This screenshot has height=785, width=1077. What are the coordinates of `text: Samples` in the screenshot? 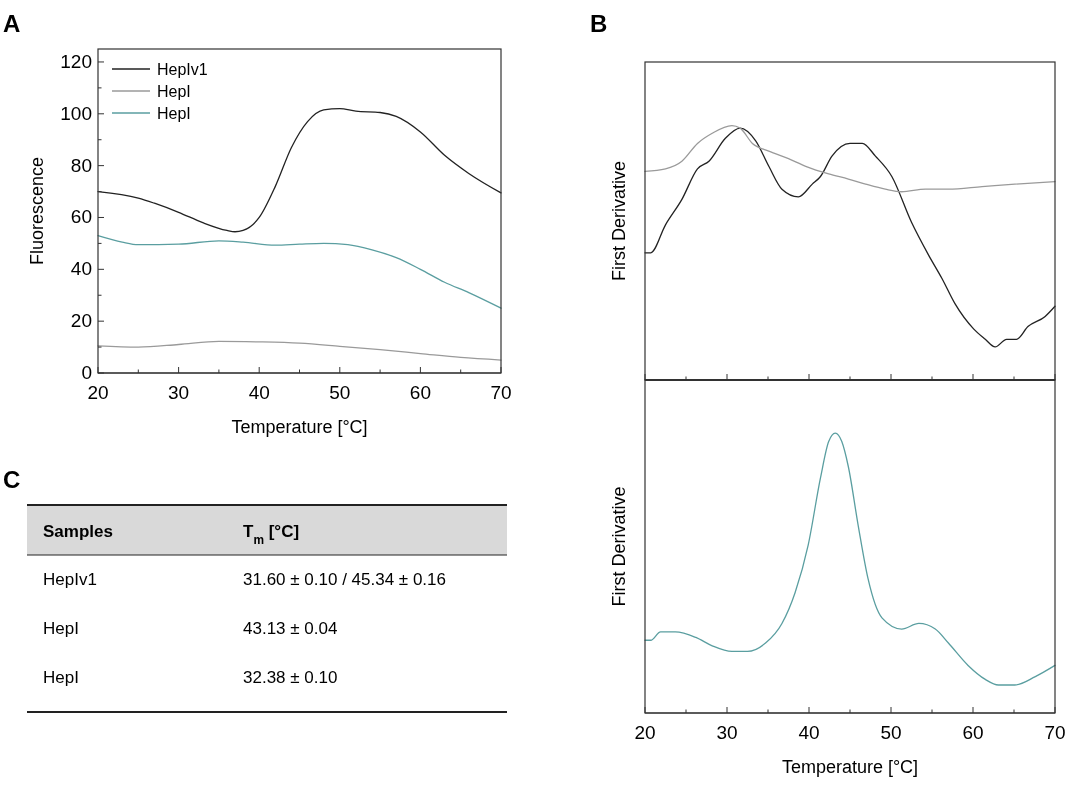 It's located at (78, 531).